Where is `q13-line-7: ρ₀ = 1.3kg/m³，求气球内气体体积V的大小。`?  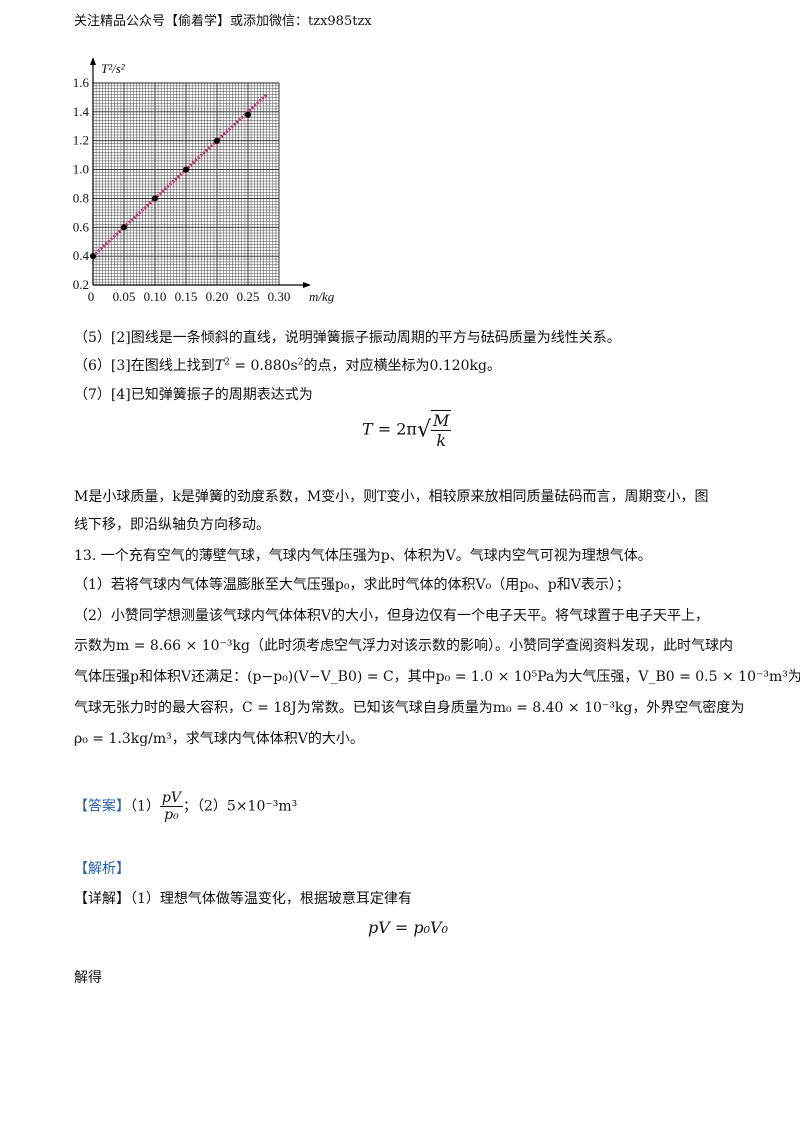 q13-line-7: ρ₀ = 1.3kg/m³，求气球内气体体积V的大小。 is located at coordinates (219, 739).